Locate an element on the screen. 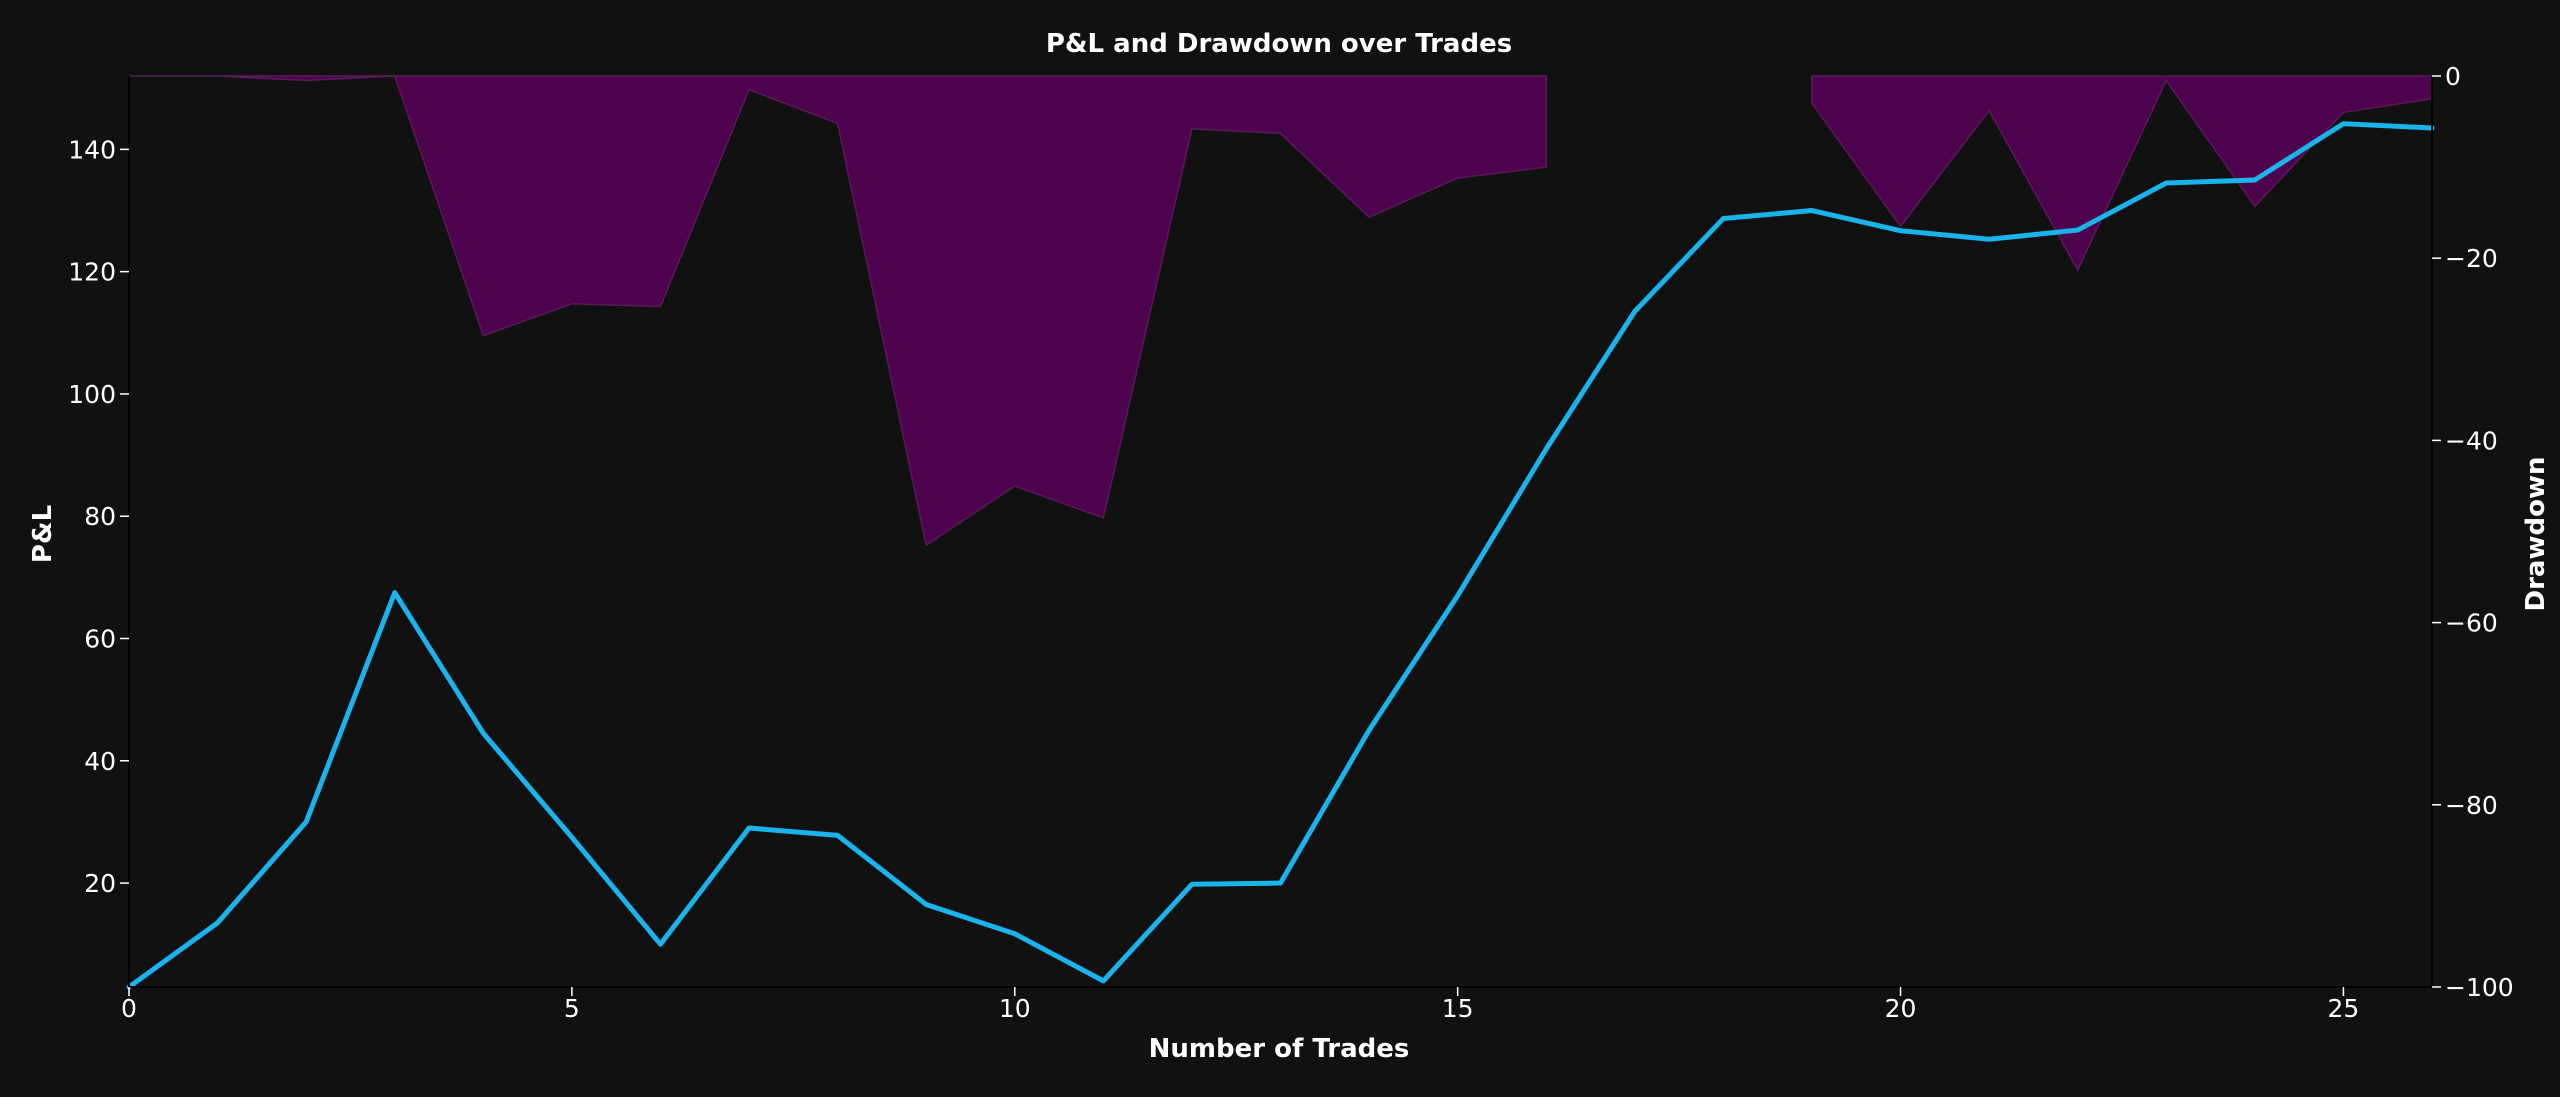  x-tick-label: 15 is located at coordinates (1458, 1008).